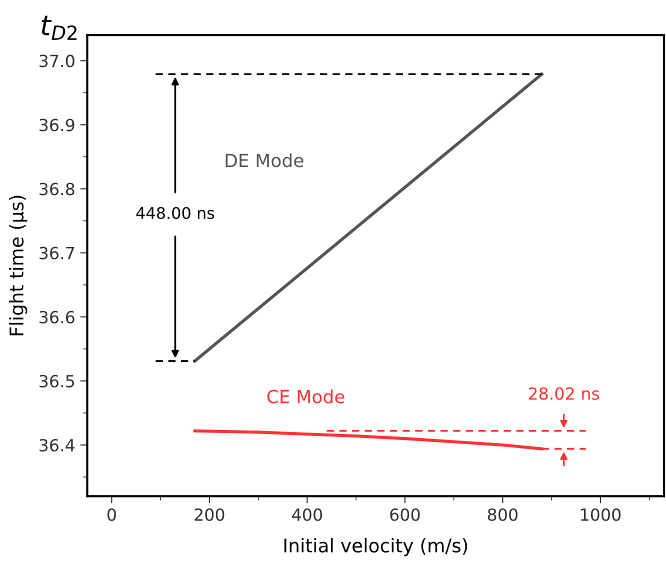  I want to click on y-tick-label: 36.7, so click(57, 253).